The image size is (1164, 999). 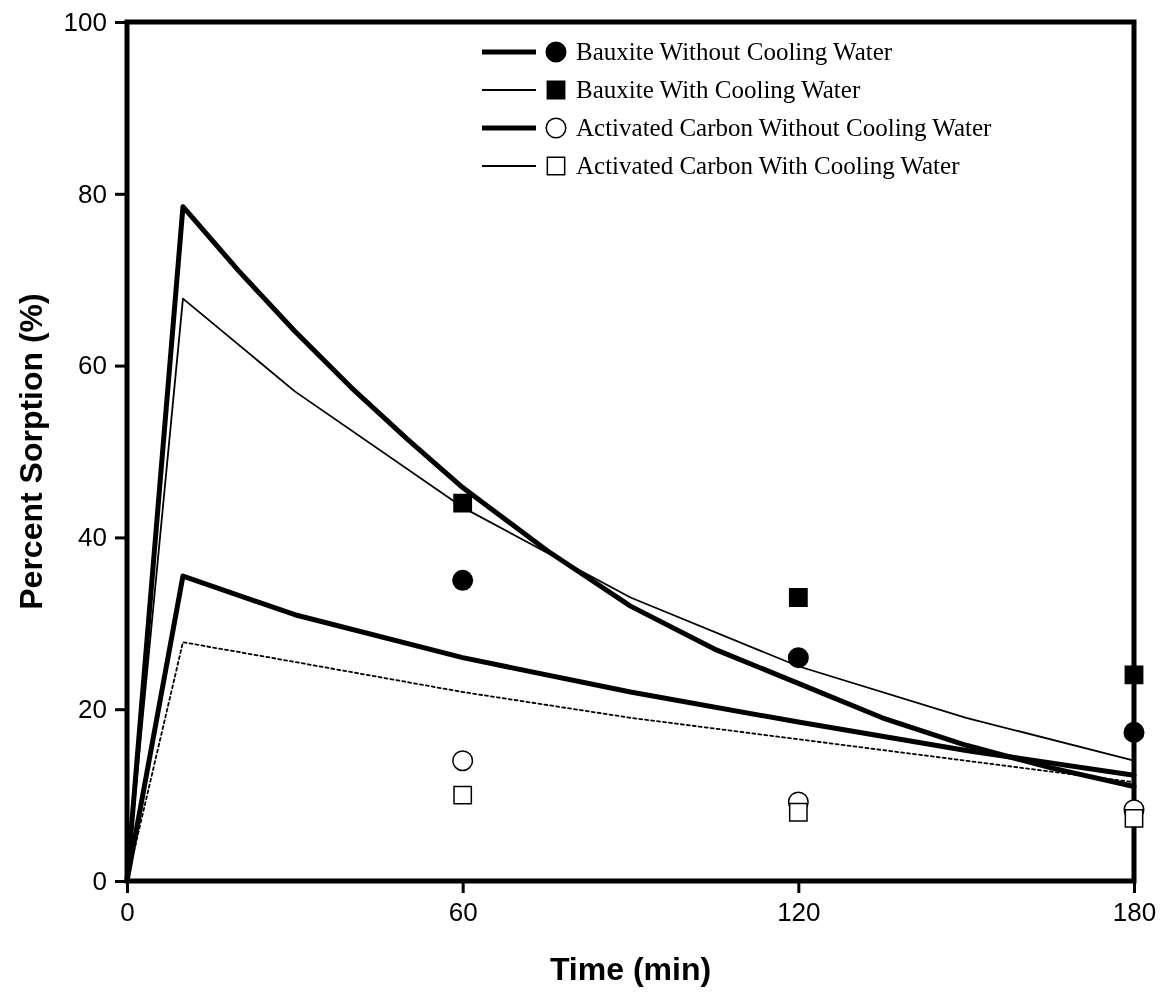 I want to click on y-tick-label: 60, so click(x=92, y=365).